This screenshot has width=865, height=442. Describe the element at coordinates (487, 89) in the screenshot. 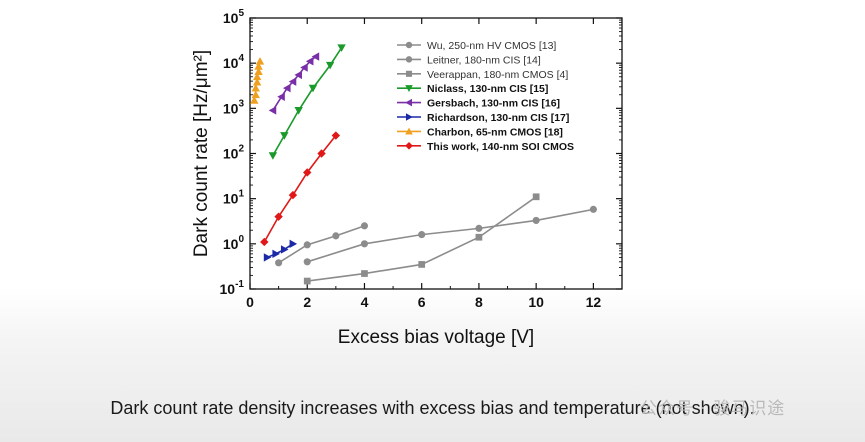

I see `legend-label: Niclass, 130-nm CIS [15]` at that location.